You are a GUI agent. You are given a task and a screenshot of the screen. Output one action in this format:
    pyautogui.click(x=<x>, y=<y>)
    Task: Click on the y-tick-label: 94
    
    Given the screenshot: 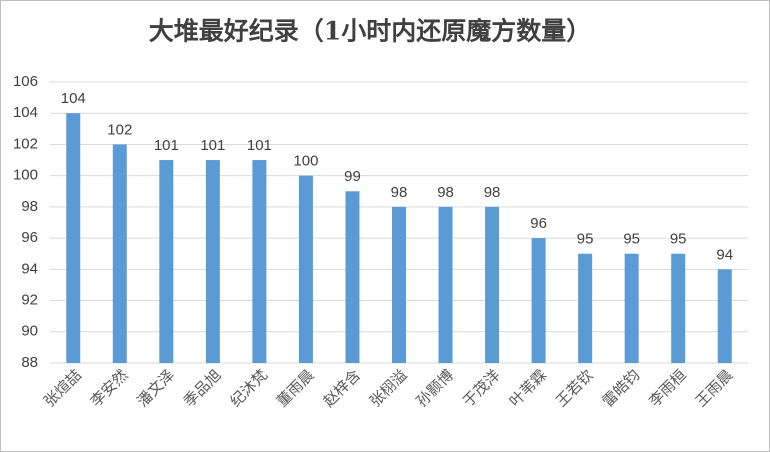 What is the action you would take?
    pyautogui.click(x=29, y=268)
    